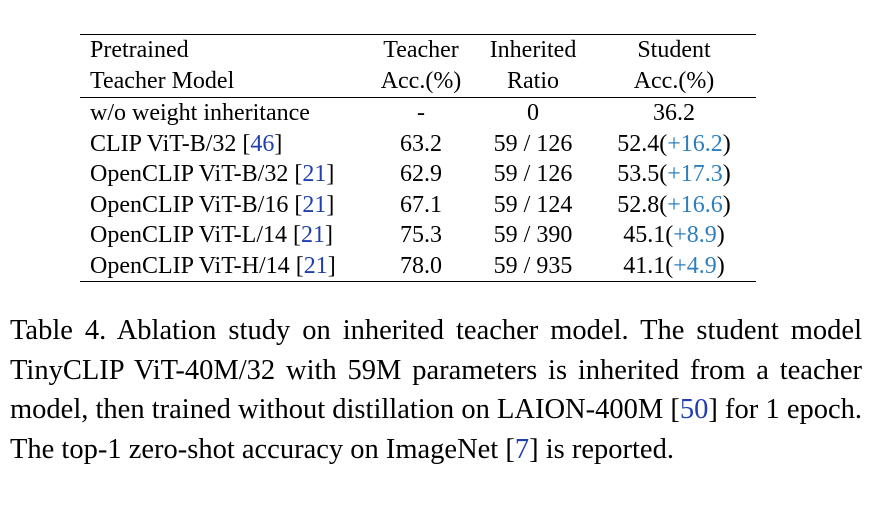  Describe the element at coordinates (262, 143) in the screenshot. I see `citation-link: 46` at that location.